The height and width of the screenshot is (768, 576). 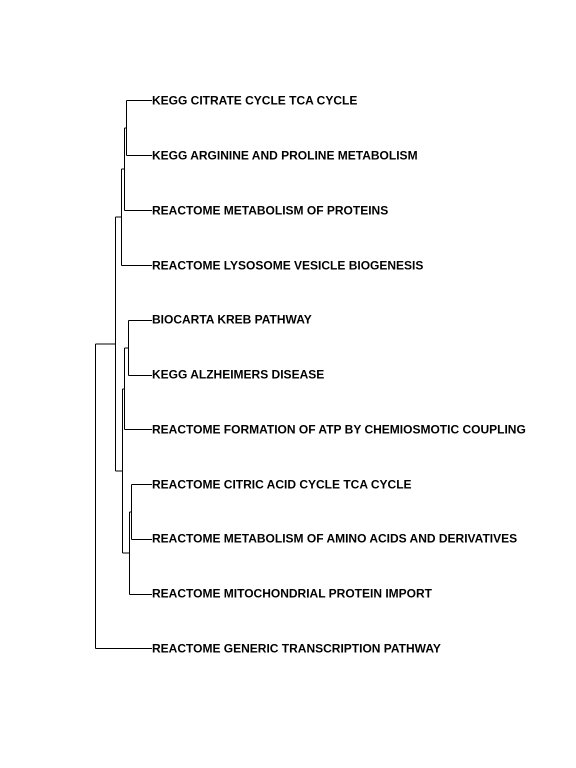 What do you see at coordinates (296, 649) in the screenshot?
I see `leaf-label-reactome-generic-transcription: REACTOME GENERIC TRANSCRIPTION PATHWAY` at bounding box center [296, 649].